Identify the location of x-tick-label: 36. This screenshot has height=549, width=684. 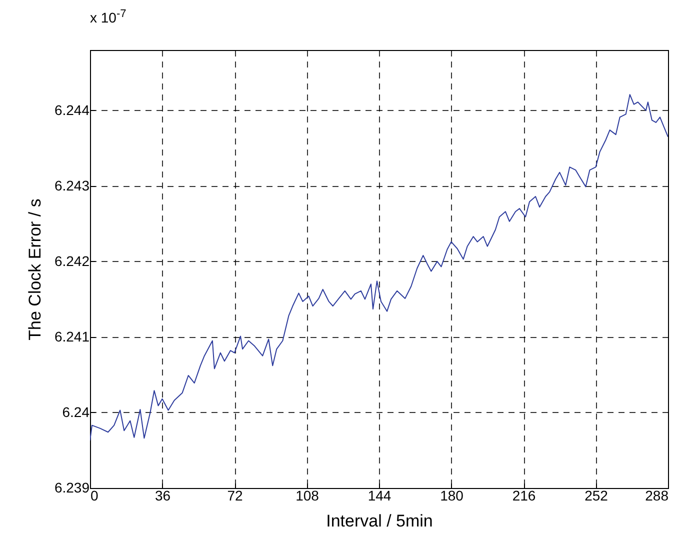
(162, 496).